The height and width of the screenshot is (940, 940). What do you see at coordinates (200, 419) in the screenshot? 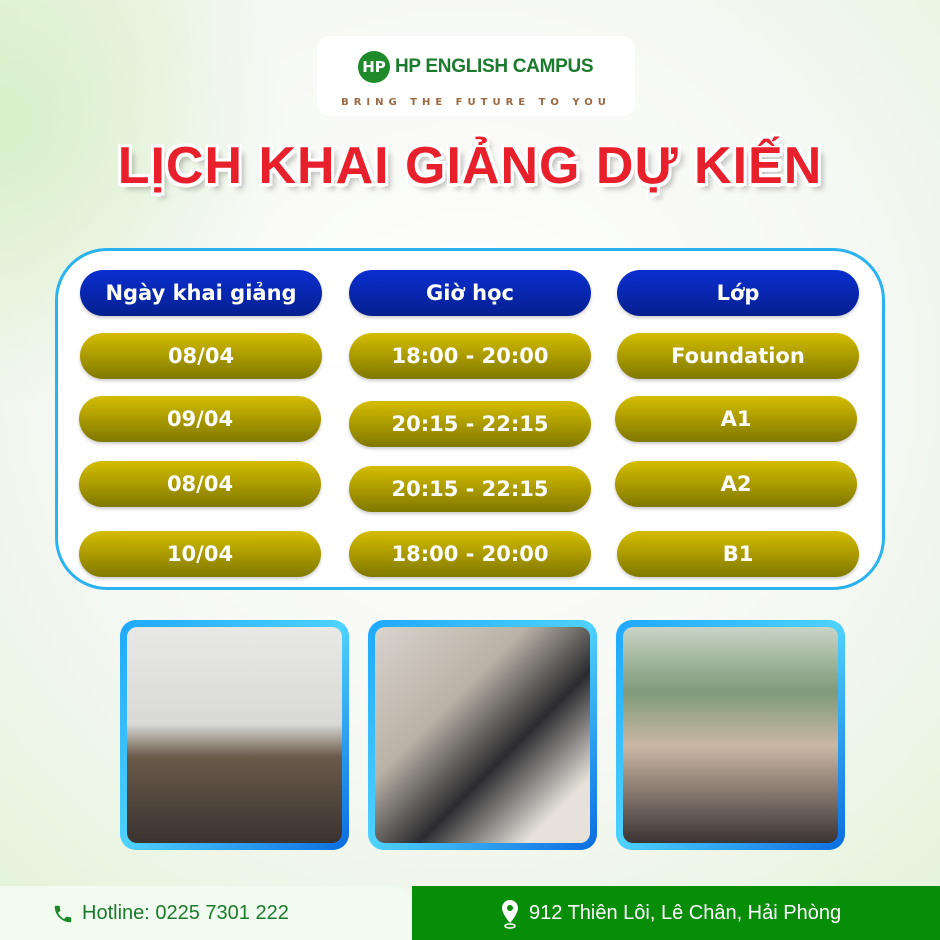
I see `cell-date: 09/04` at bounding box center [200, 419].